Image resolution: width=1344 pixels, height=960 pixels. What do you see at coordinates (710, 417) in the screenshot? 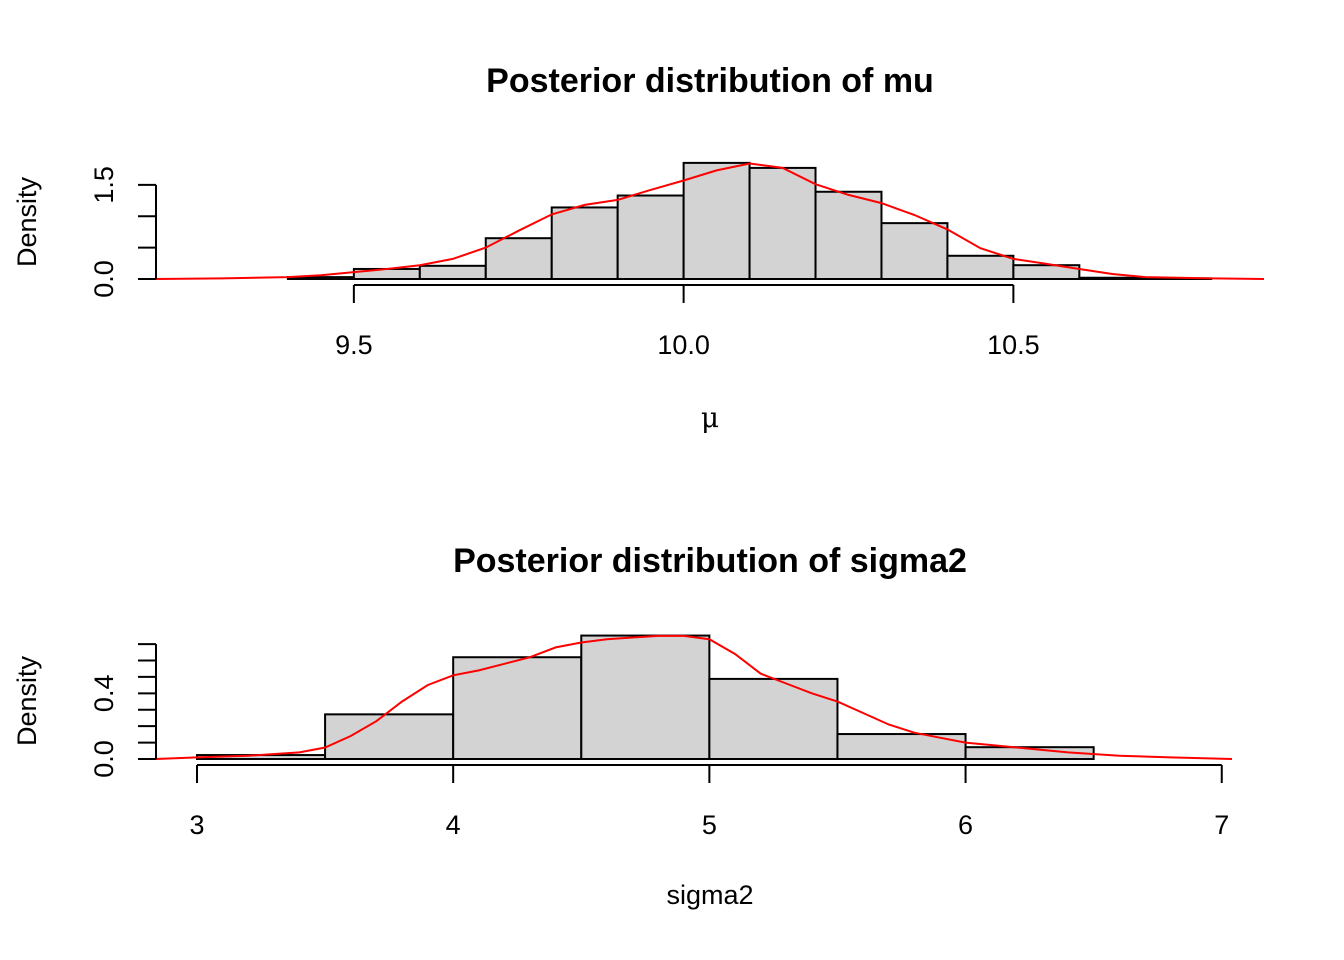
I see `mu-x-axis-label: μ` at bounding box center [710, 417].